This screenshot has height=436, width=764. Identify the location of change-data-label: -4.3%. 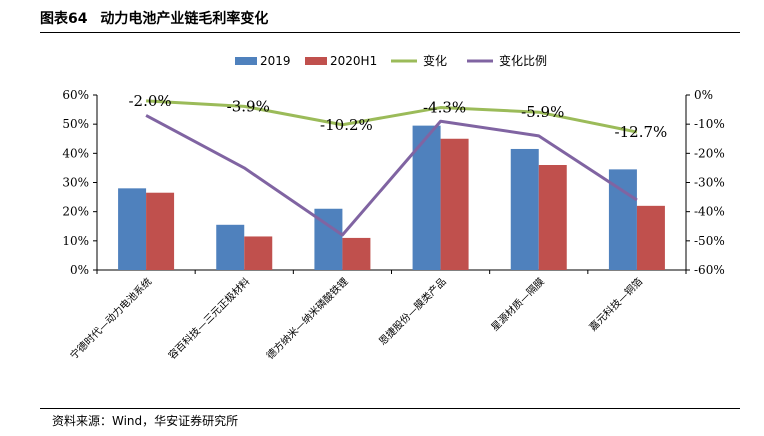
(444, 108).